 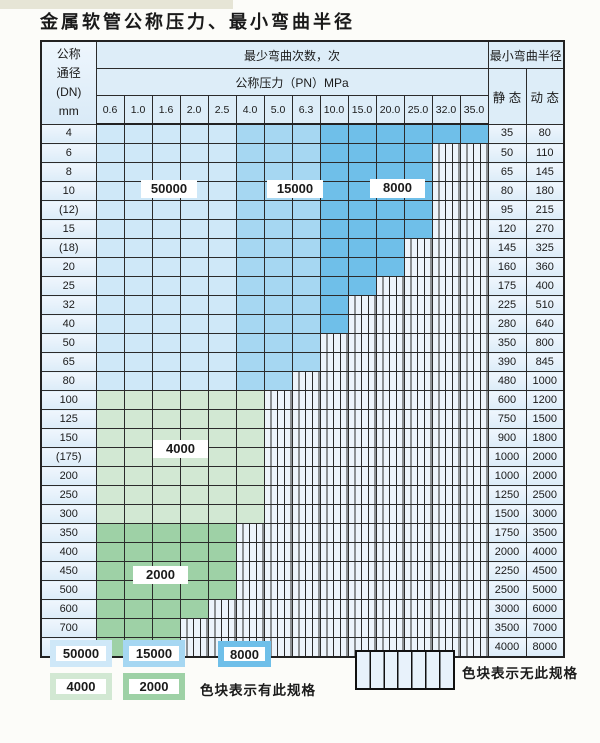 I want to click on static-radius-cell: 1000, so click(x=507, y=457).